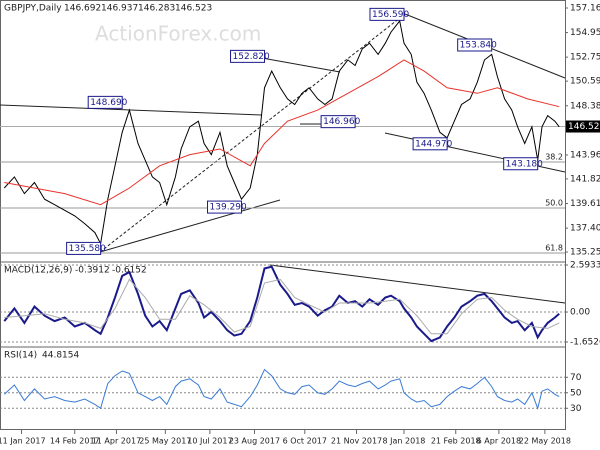 This screenshot has width=600, height=450. Describe the element at coordinates (585, 9) in the screenshot. I see `y-tick-label: 157.161` at that location.